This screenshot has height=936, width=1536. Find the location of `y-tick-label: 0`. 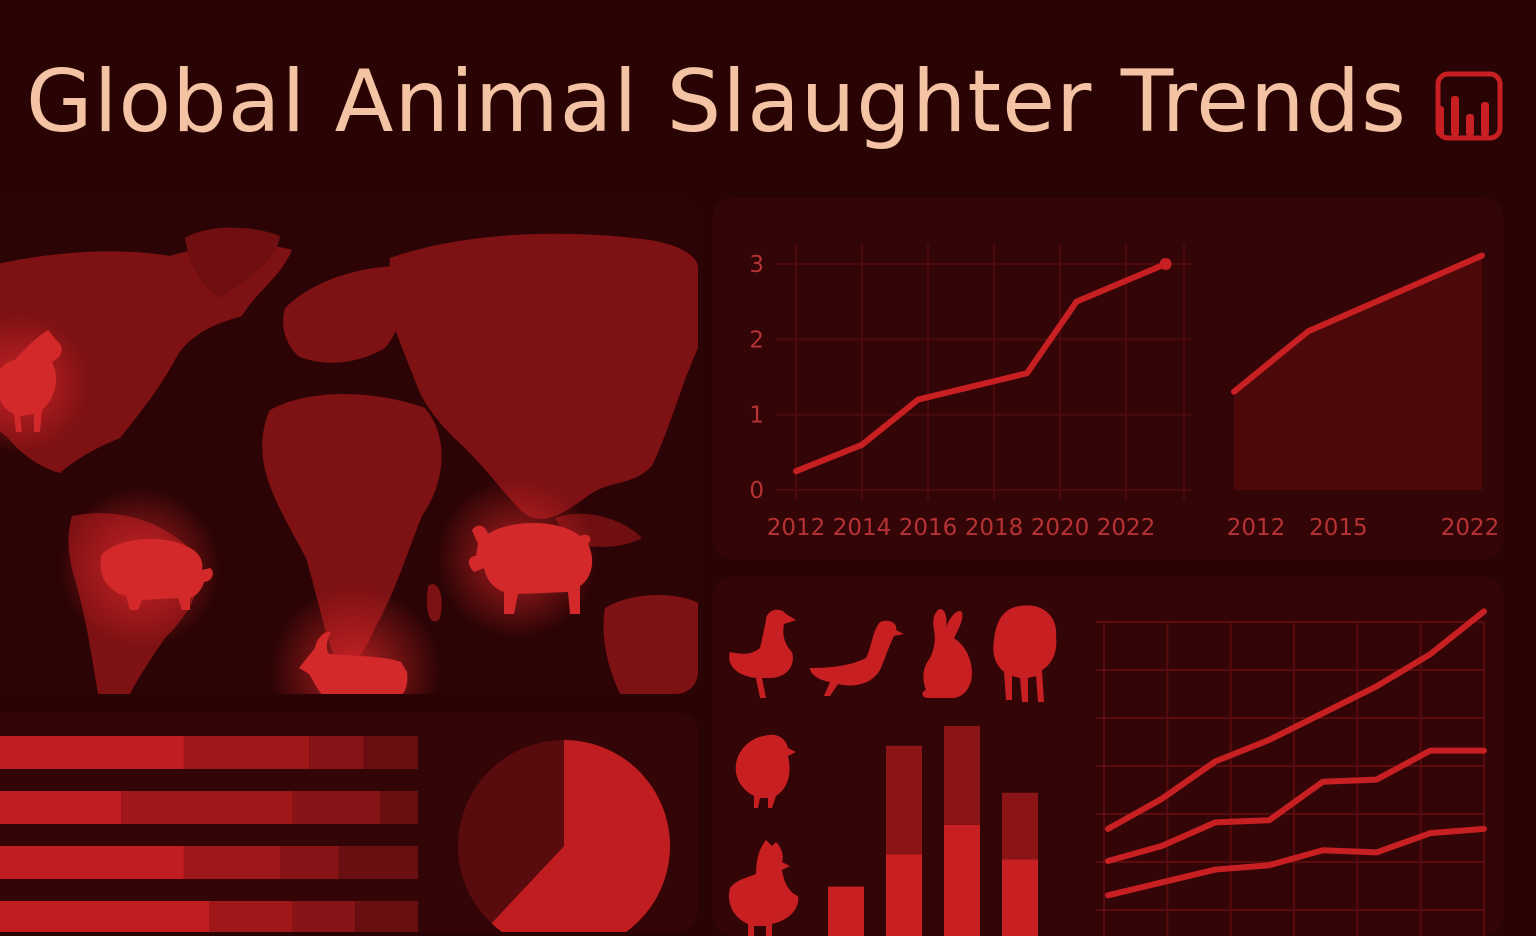

y-tick-label: 0 is located at coordinates (756, 491).